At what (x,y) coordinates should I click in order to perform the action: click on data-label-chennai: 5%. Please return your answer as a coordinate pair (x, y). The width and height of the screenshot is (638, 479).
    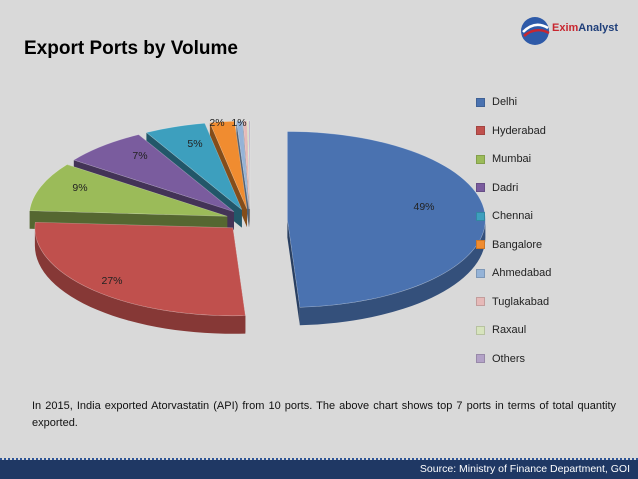
    Looking at the image, I should click on (194, 144).